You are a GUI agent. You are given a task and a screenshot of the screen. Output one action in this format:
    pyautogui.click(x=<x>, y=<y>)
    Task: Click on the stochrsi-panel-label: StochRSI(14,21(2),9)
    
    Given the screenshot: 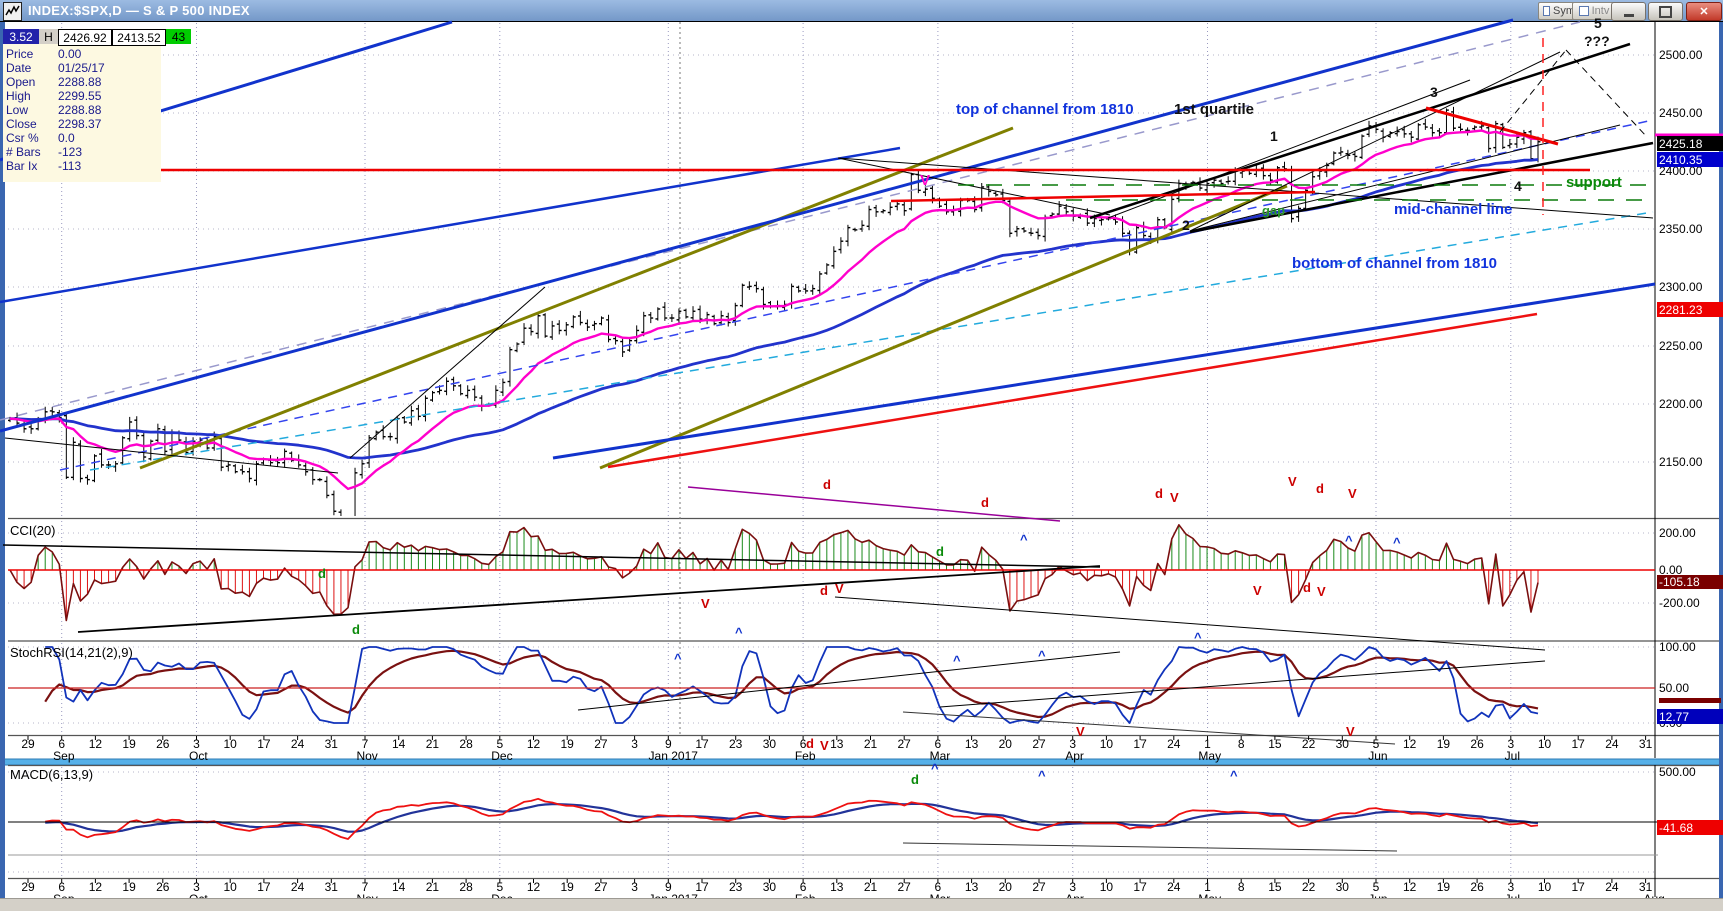 What is the action you would take?
    pyautogui.click(x=71, y=652)
    